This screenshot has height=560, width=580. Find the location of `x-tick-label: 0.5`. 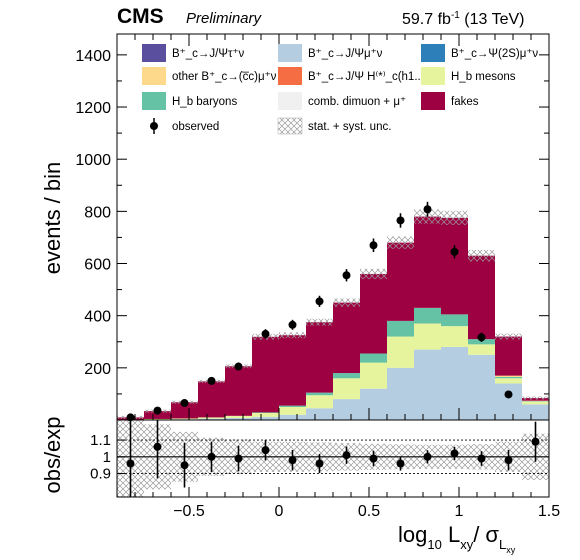

x-tick-label: 0.5 is located at coordinates (369, 511).